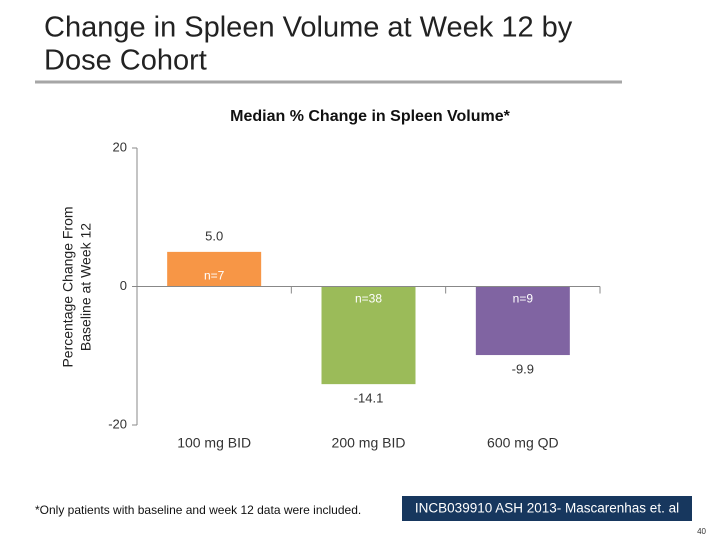  I want to click on n-label: n=38, so click(368, 299).